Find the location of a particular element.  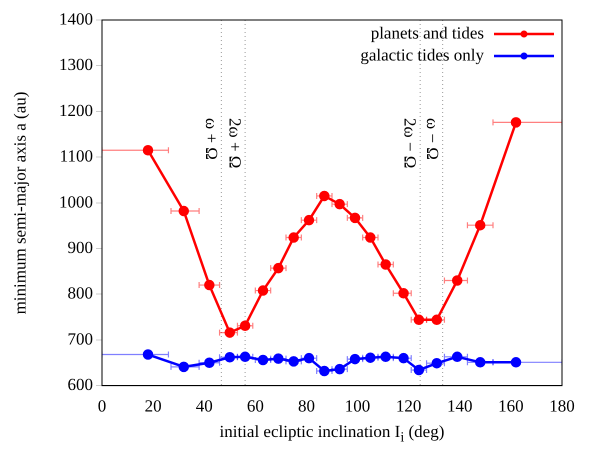

y-tick-label: 600 is located at coordinates (80, 384).